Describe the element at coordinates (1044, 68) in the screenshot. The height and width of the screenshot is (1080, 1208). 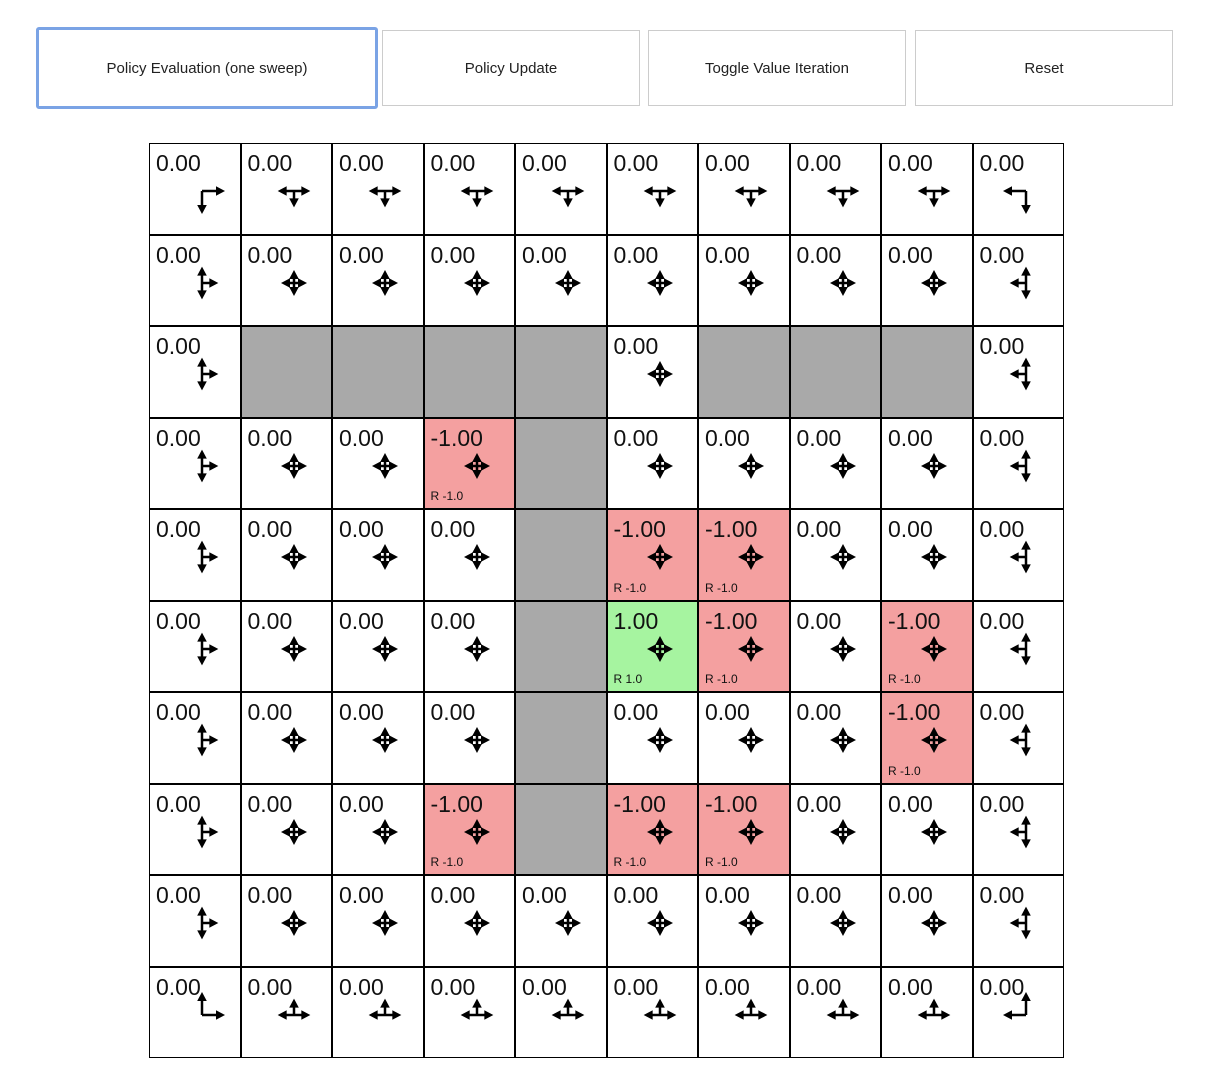
I see `reset-button: Reset` at that location.